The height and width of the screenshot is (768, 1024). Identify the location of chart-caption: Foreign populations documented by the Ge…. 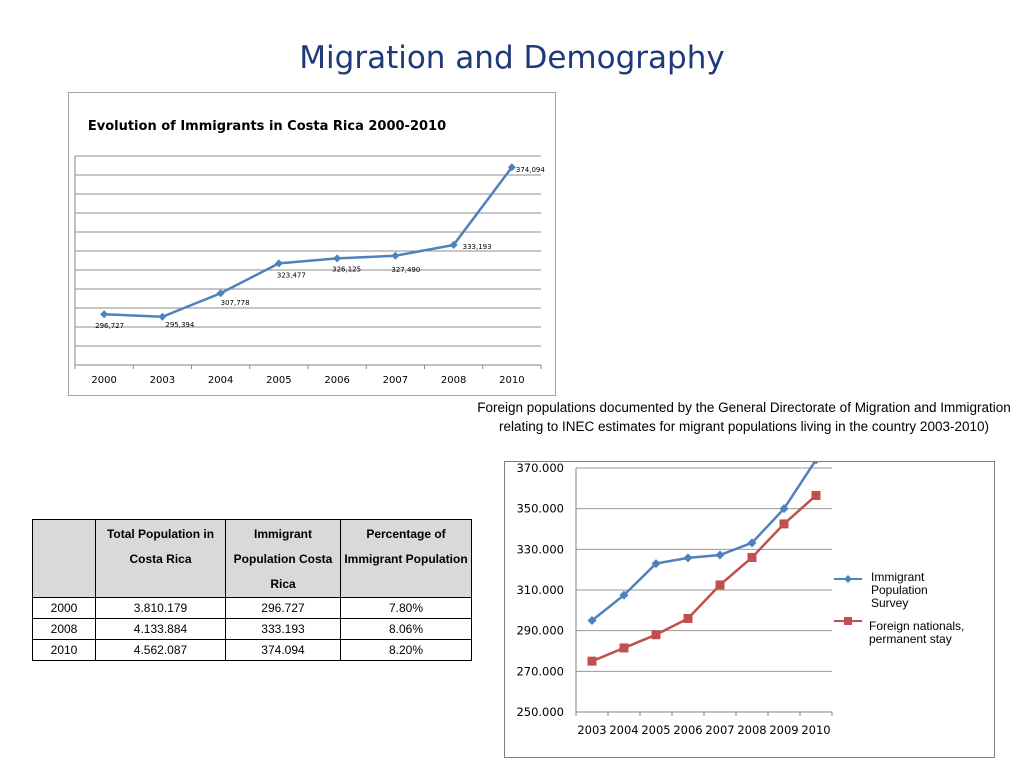
(744, 417).